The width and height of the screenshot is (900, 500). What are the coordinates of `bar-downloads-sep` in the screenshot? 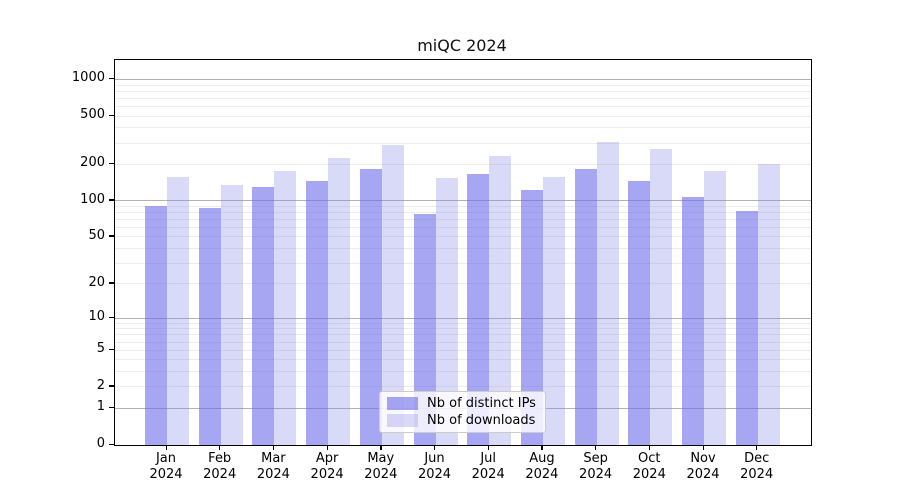 It's located at (607, 293).